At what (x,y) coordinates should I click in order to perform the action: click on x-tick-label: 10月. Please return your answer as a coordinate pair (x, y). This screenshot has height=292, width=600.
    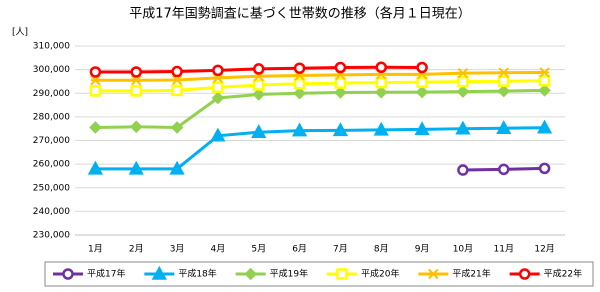
    Looking at the image, I should click on (463, 249).